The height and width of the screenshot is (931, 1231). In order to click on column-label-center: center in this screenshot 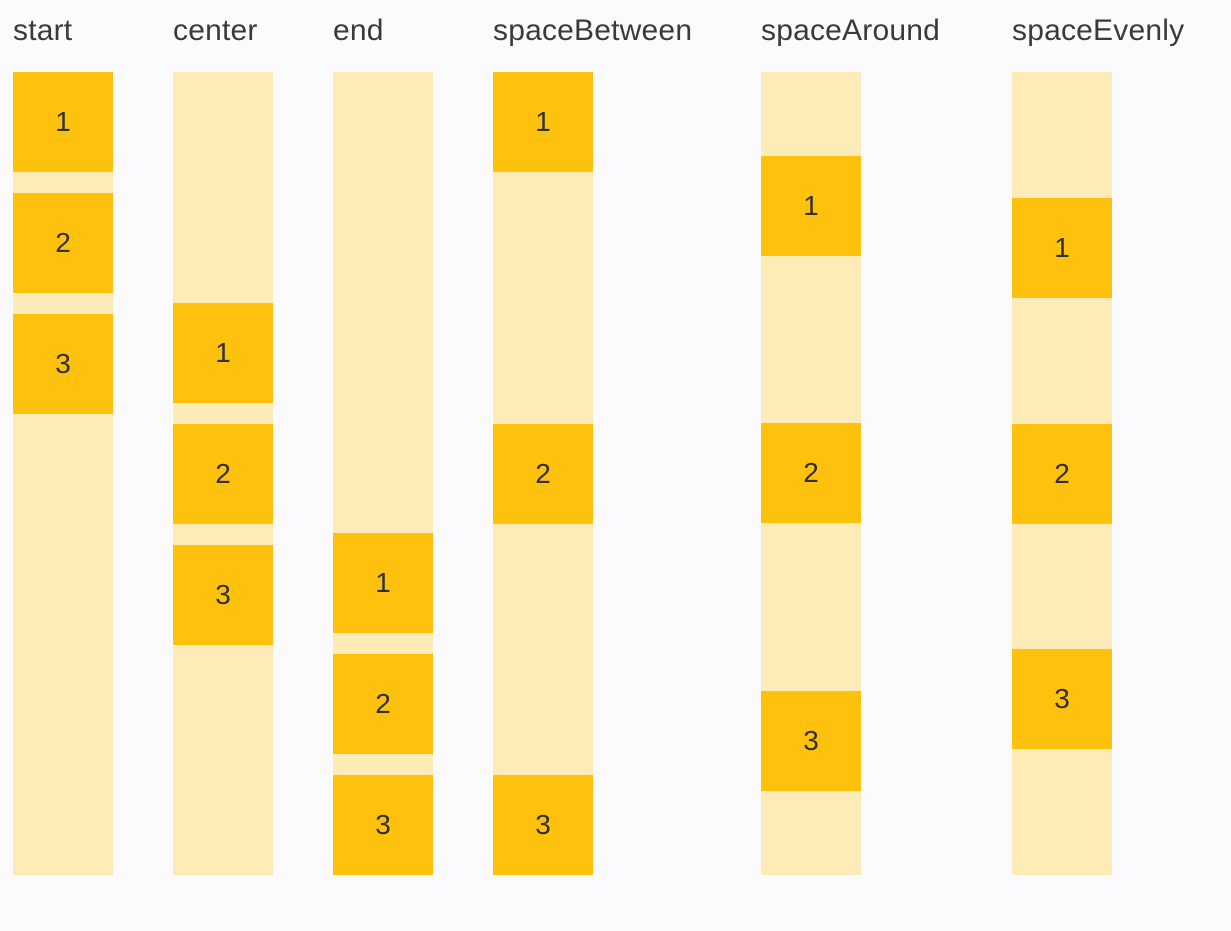, I will do `click(215, 30)`.